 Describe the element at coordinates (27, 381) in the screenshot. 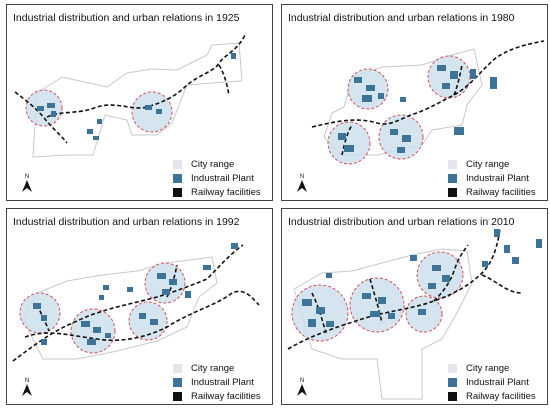

I see `north-label: N` at that location.